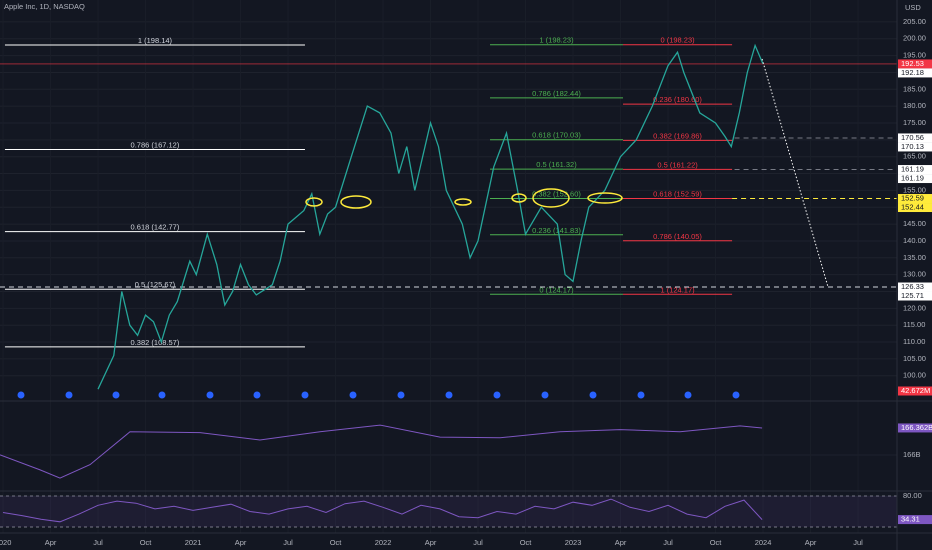 This screenshot has width=932, height=550. Describe the element at coordinates (912, 137) in the screenshot. I see `price-badge-label: 170.56` at that location.